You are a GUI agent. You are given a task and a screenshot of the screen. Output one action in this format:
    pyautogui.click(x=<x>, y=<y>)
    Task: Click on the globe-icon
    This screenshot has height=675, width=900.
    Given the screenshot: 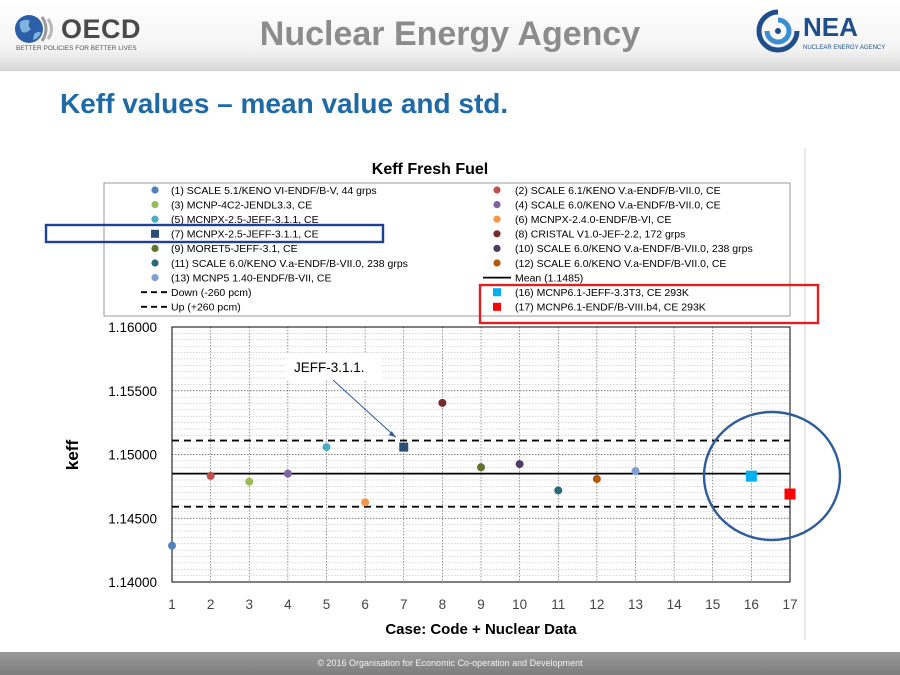 What is the action you would take?
    pyautogui.click(x=34, y=29)
    